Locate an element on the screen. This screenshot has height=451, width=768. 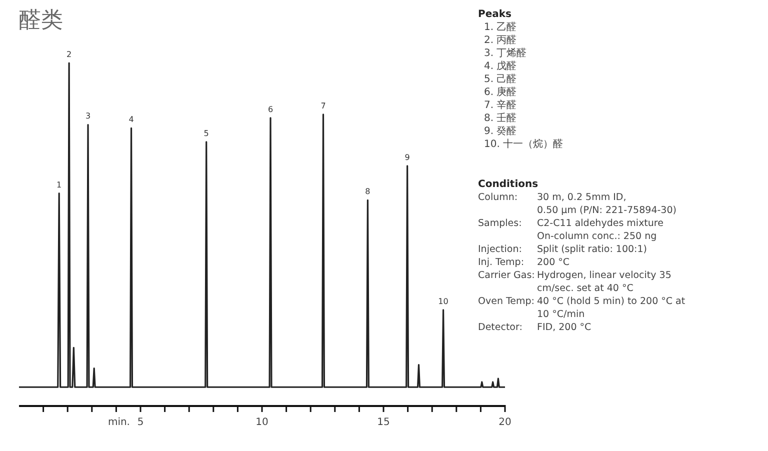
text: 3. 丁烯醛 is located at coordinates (505, 53).